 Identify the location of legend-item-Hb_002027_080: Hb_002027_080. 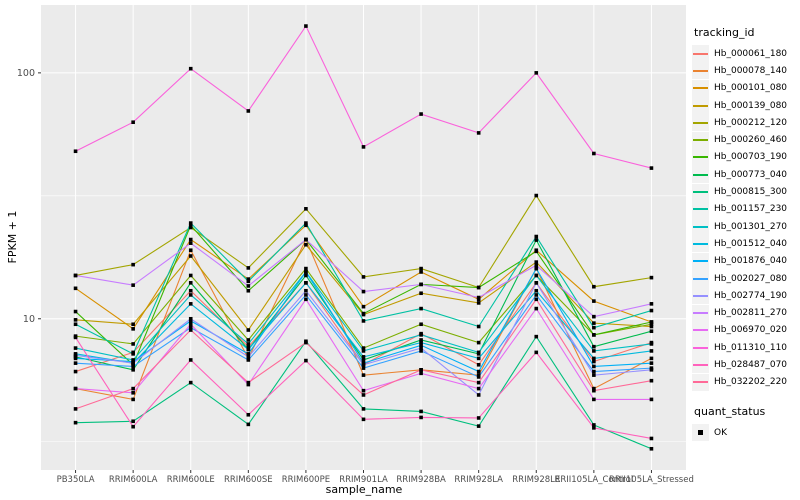
(746, 278).